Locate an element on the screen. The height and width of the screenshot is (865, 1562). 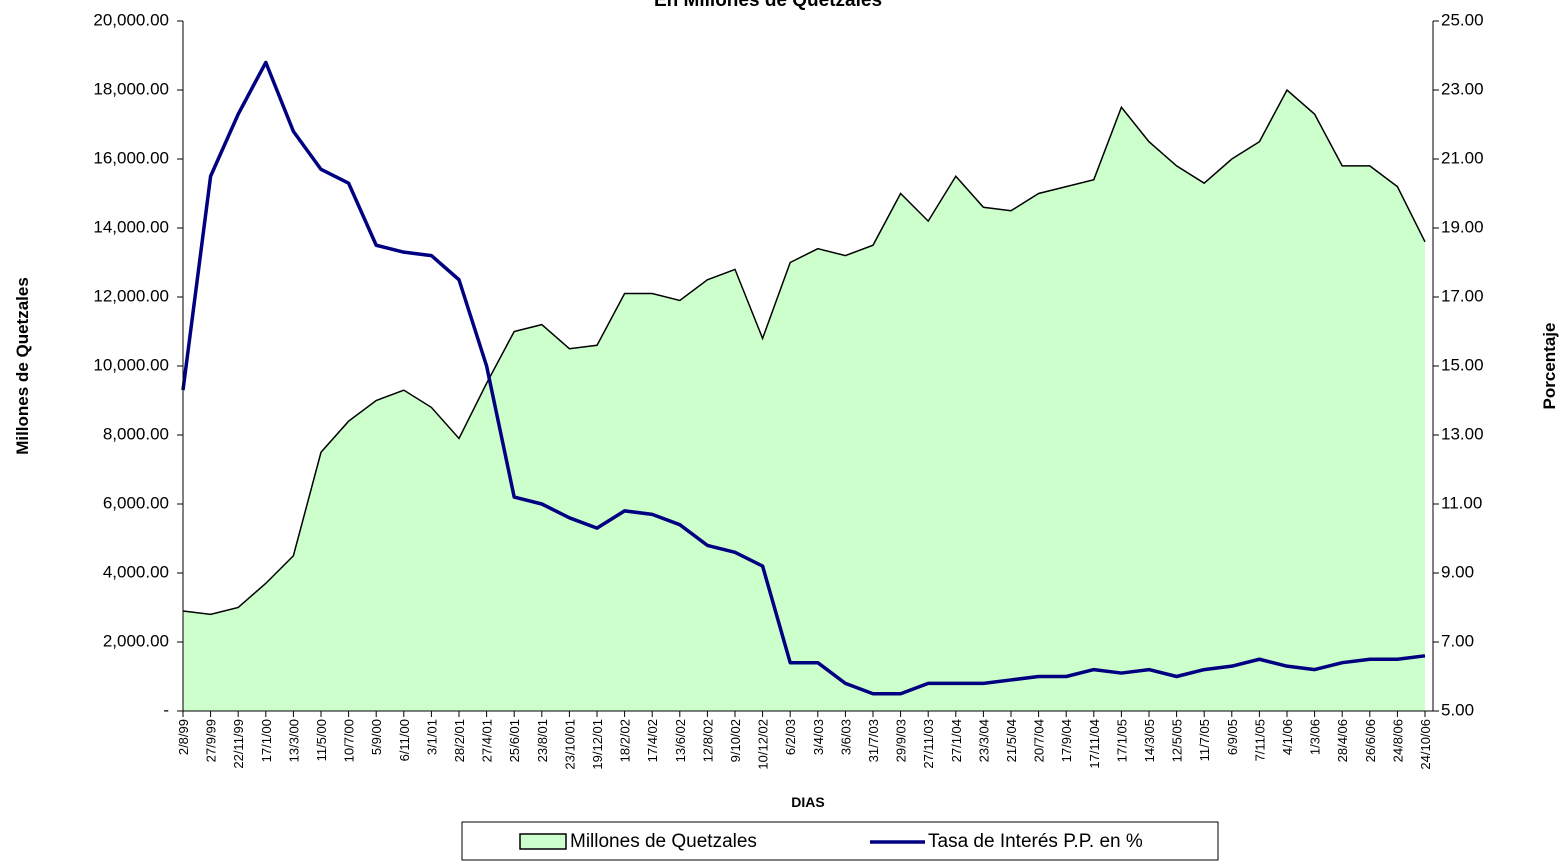
x-tick-label: 6/11/00 is located at coordinates (404, 740).